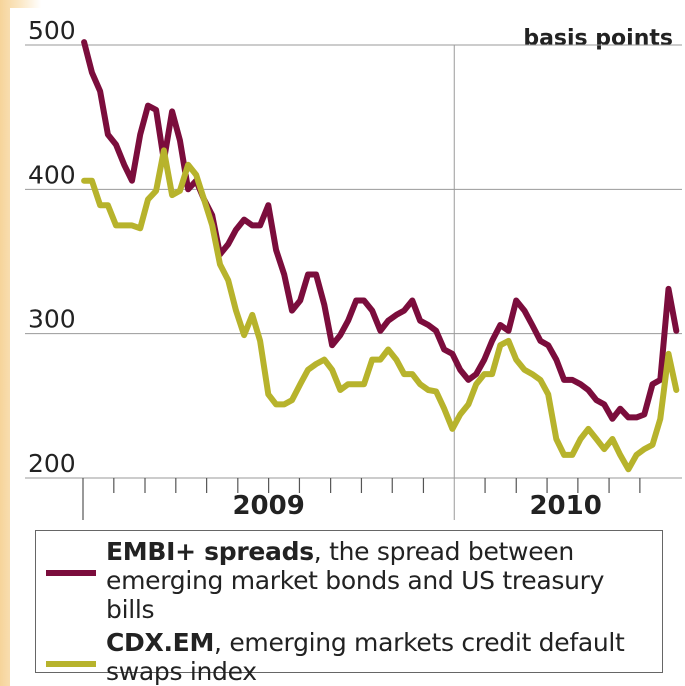  I want to click on legend-name: CDX.EM, so click(160, 642).